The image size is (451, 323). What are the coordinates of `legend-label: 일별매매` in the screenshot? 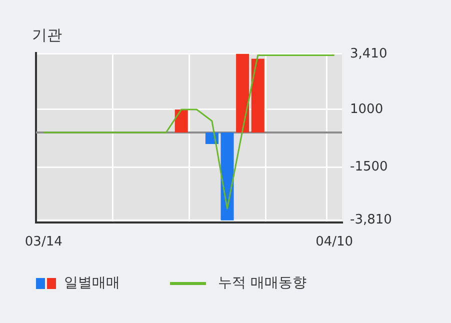 It's located at (92, 283).